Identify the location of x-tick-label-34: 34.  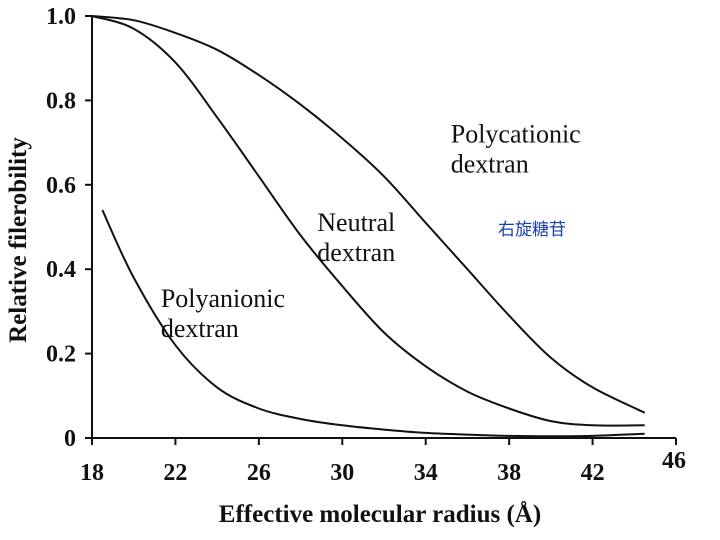
(426, 473).